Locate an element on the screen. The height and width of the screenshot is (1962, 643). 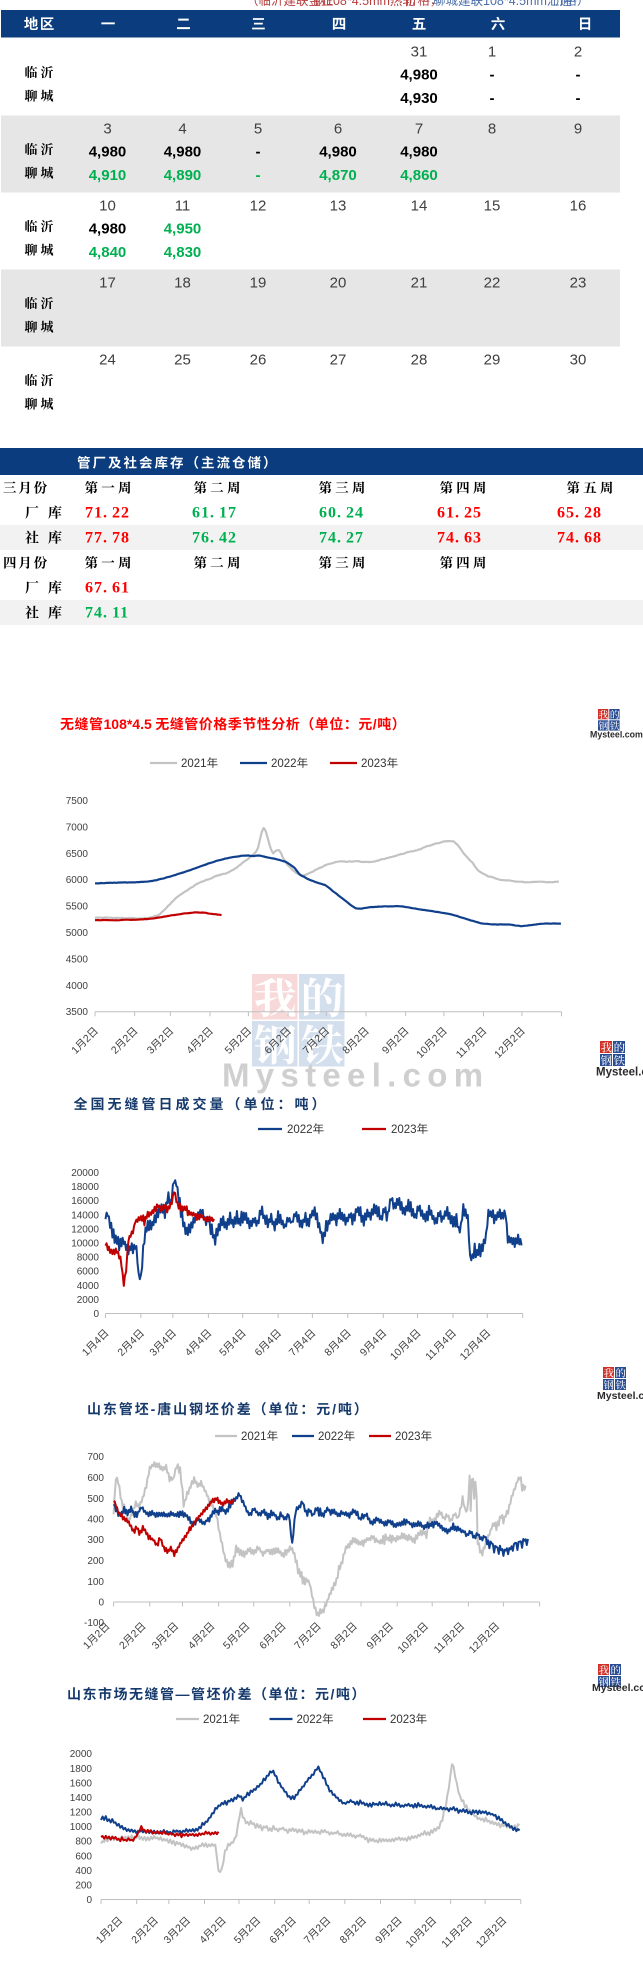
svg-text: 1800 is located at coordinates (81, 1769).